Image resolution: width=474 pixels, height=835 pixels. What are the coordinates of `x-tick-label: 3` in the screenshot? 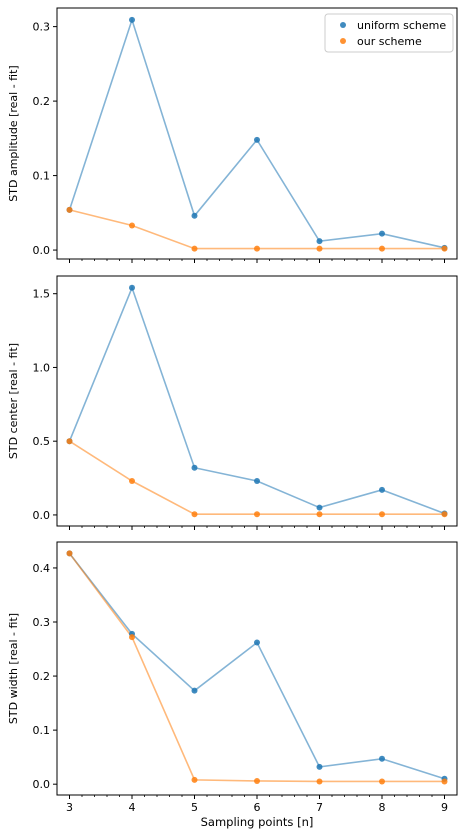 It's located at (69, 807).